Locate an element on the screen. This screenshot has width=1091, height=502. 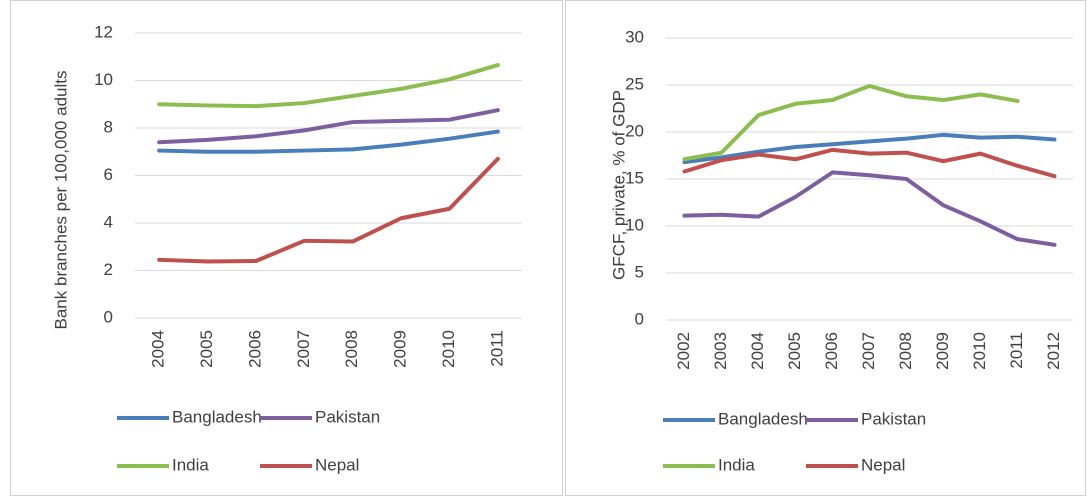
y-tick-label: 20 is located at coordinates (634, 130).